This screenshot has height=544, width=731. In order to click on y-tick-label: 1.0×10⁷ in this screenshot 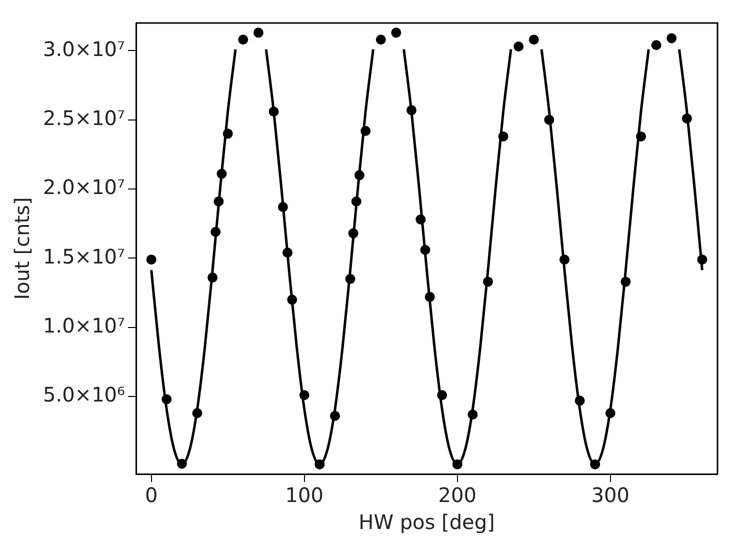, I will do `click(84, 326)`.